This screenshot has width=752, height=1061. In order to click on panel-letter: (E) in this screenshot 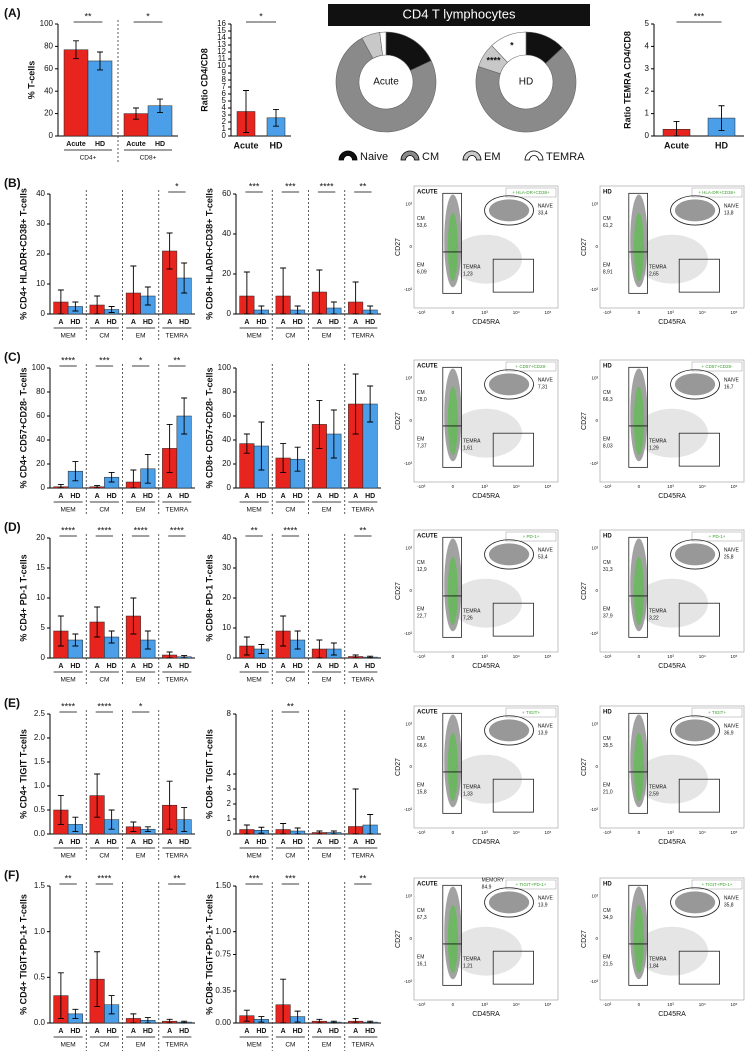, I will do `click(12, 703)`.